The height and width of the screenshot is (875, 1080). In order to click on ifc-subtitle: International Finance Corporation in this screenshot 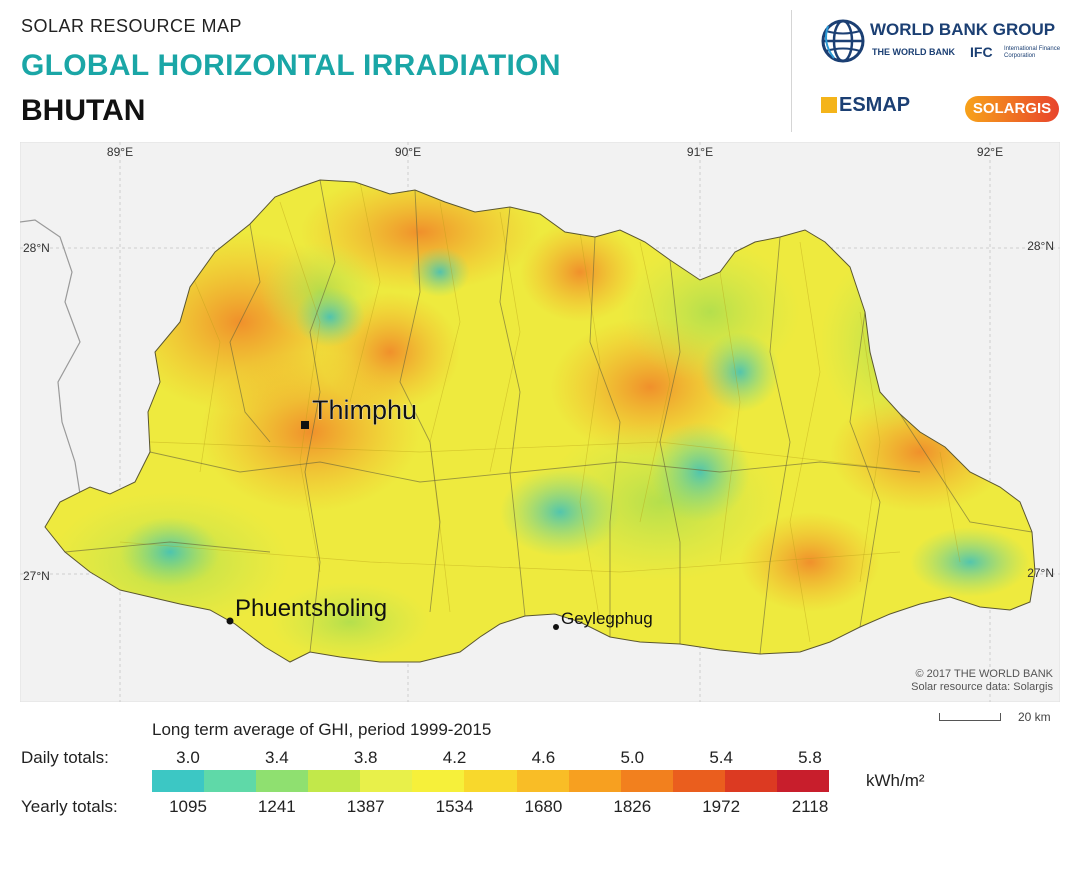, I will do `click(1032, 52)`.